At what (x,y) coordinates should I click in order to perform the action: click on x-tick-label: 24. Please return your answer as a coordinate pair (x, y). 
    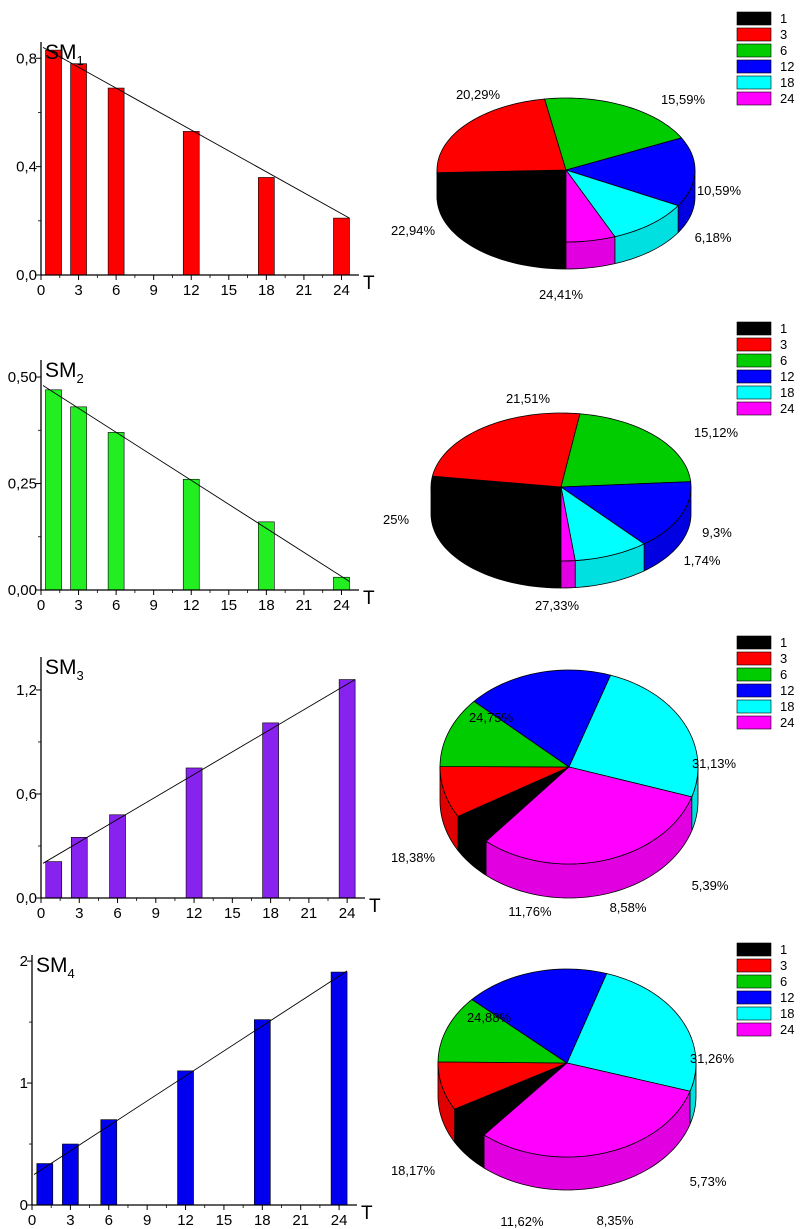
    Looking at the image, I should click on (339, 1220).